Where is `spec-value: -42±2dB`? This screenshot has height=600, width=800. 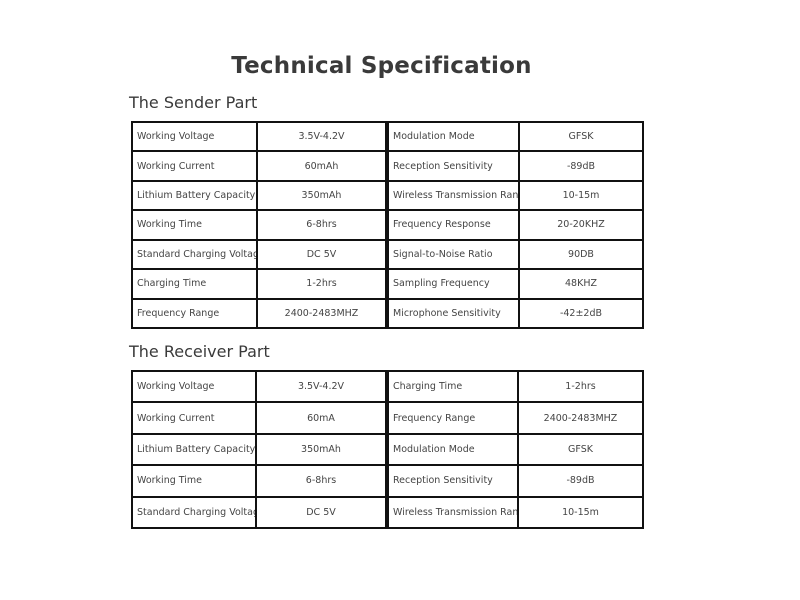
spec-value: -42±2dB is located at coordinates (581, 313).